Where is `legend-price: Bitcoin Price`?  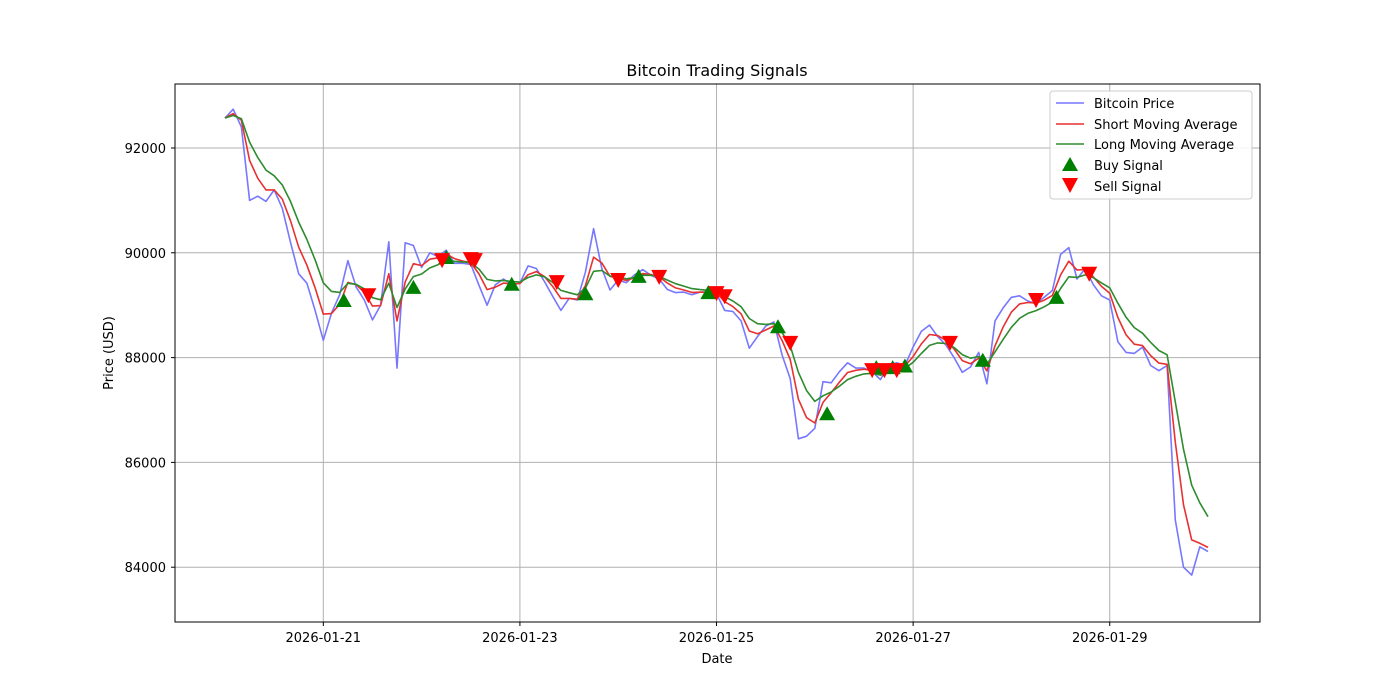
legend-price: Bitcoin Price is located at coordinates (1134, 104).